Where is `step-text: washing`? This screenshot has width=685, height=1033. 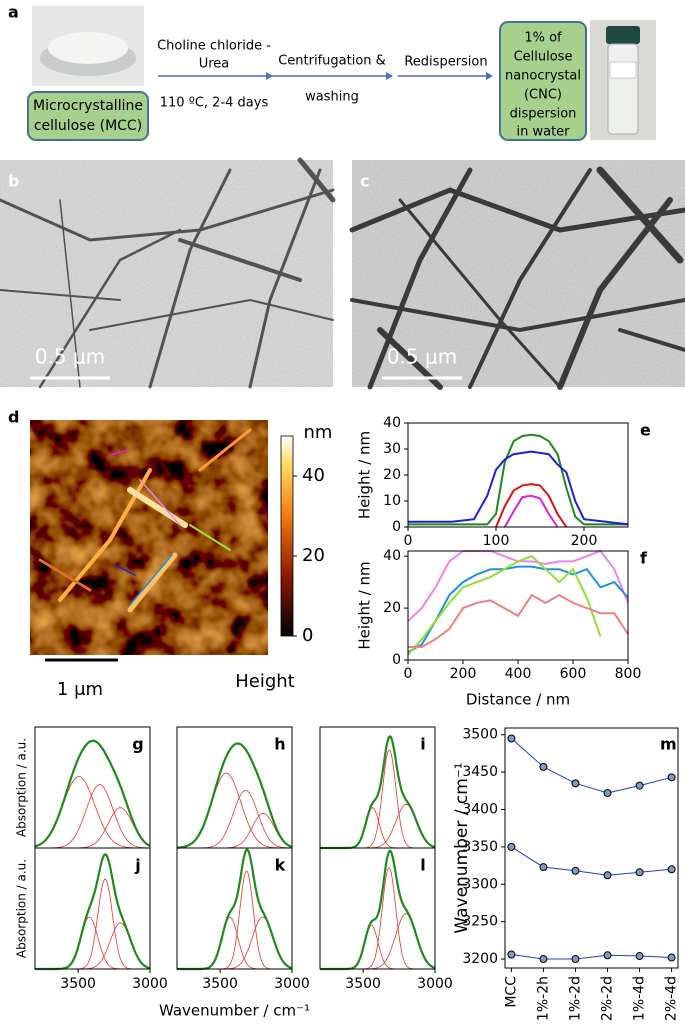
step-text: washing is located at coordinates (332, 97).